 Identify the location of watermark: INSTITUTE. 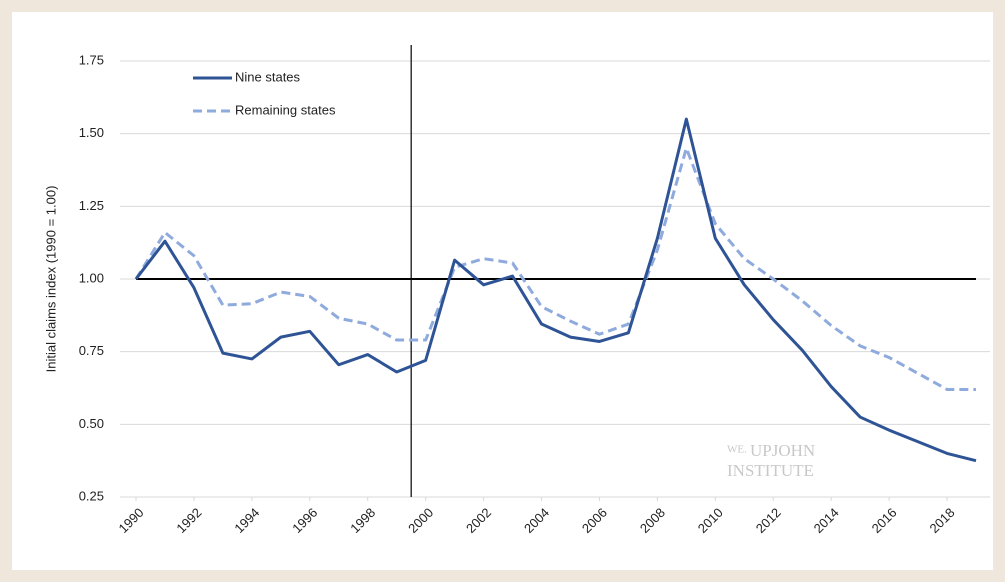
(770, 470).